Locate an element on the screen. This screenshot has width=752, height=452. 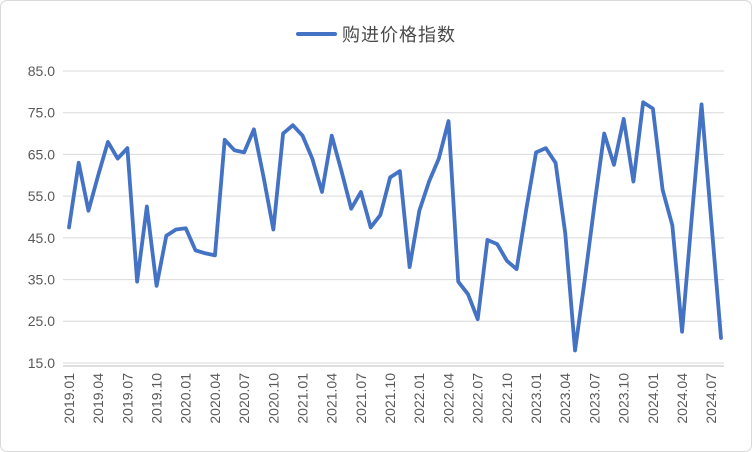
x-tick-label: 2023.01 is located at coordinates (536, 398).